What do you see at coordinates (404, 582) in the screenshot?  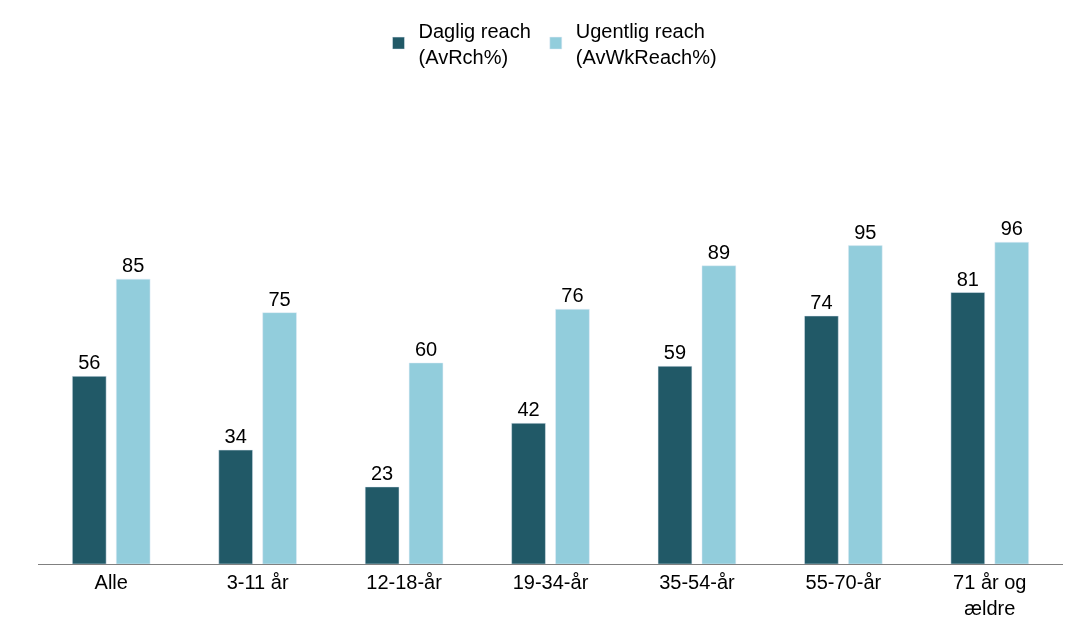 I see `x-tick-label: 12-18-år` at bounding box center [404, 582].